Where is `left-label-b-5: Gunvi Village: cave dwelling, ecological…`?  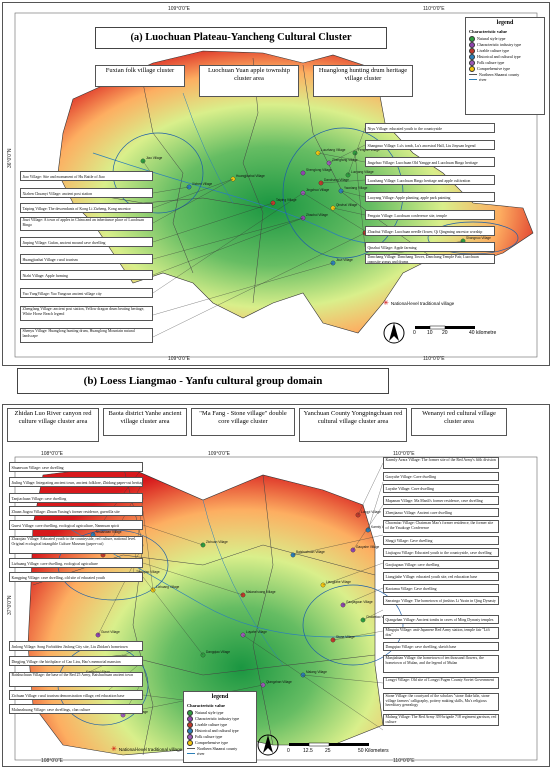 left-label-b-5: Gunvi Village: cave dwelling, ecological… is located at coordinates (76, 525).